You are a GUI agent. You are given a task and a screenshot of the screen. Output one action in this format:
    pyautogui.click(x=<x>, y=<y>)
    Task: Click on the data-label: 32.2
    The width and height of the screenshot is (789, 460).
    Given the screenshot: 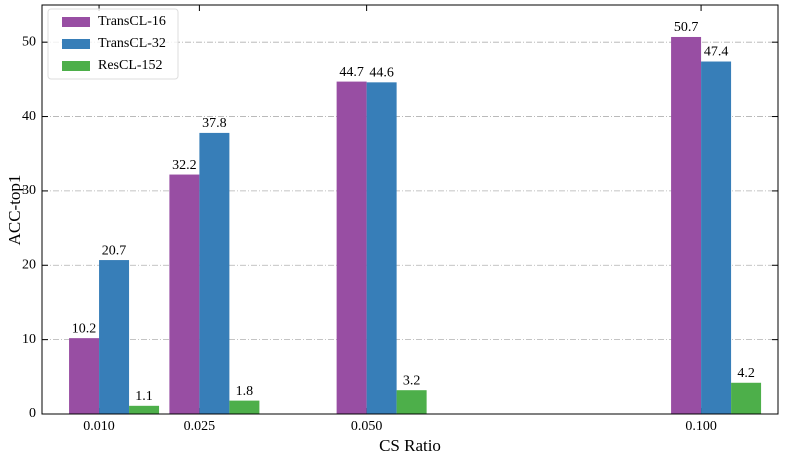 What is the action you would take?
    pyautogui.click(x=184, y=165)
    